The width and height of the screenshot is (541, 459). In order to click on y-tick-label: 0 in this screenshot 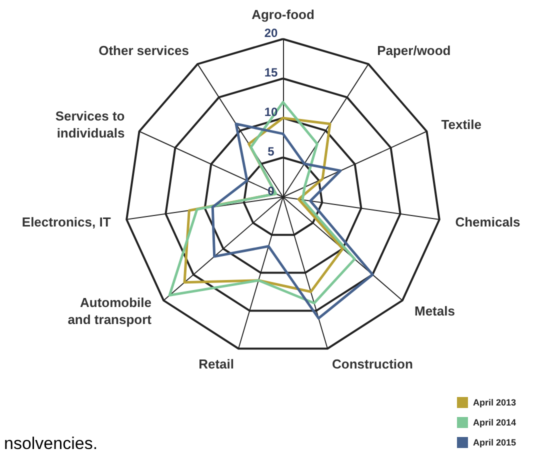, I will do `click(271, 191)`.